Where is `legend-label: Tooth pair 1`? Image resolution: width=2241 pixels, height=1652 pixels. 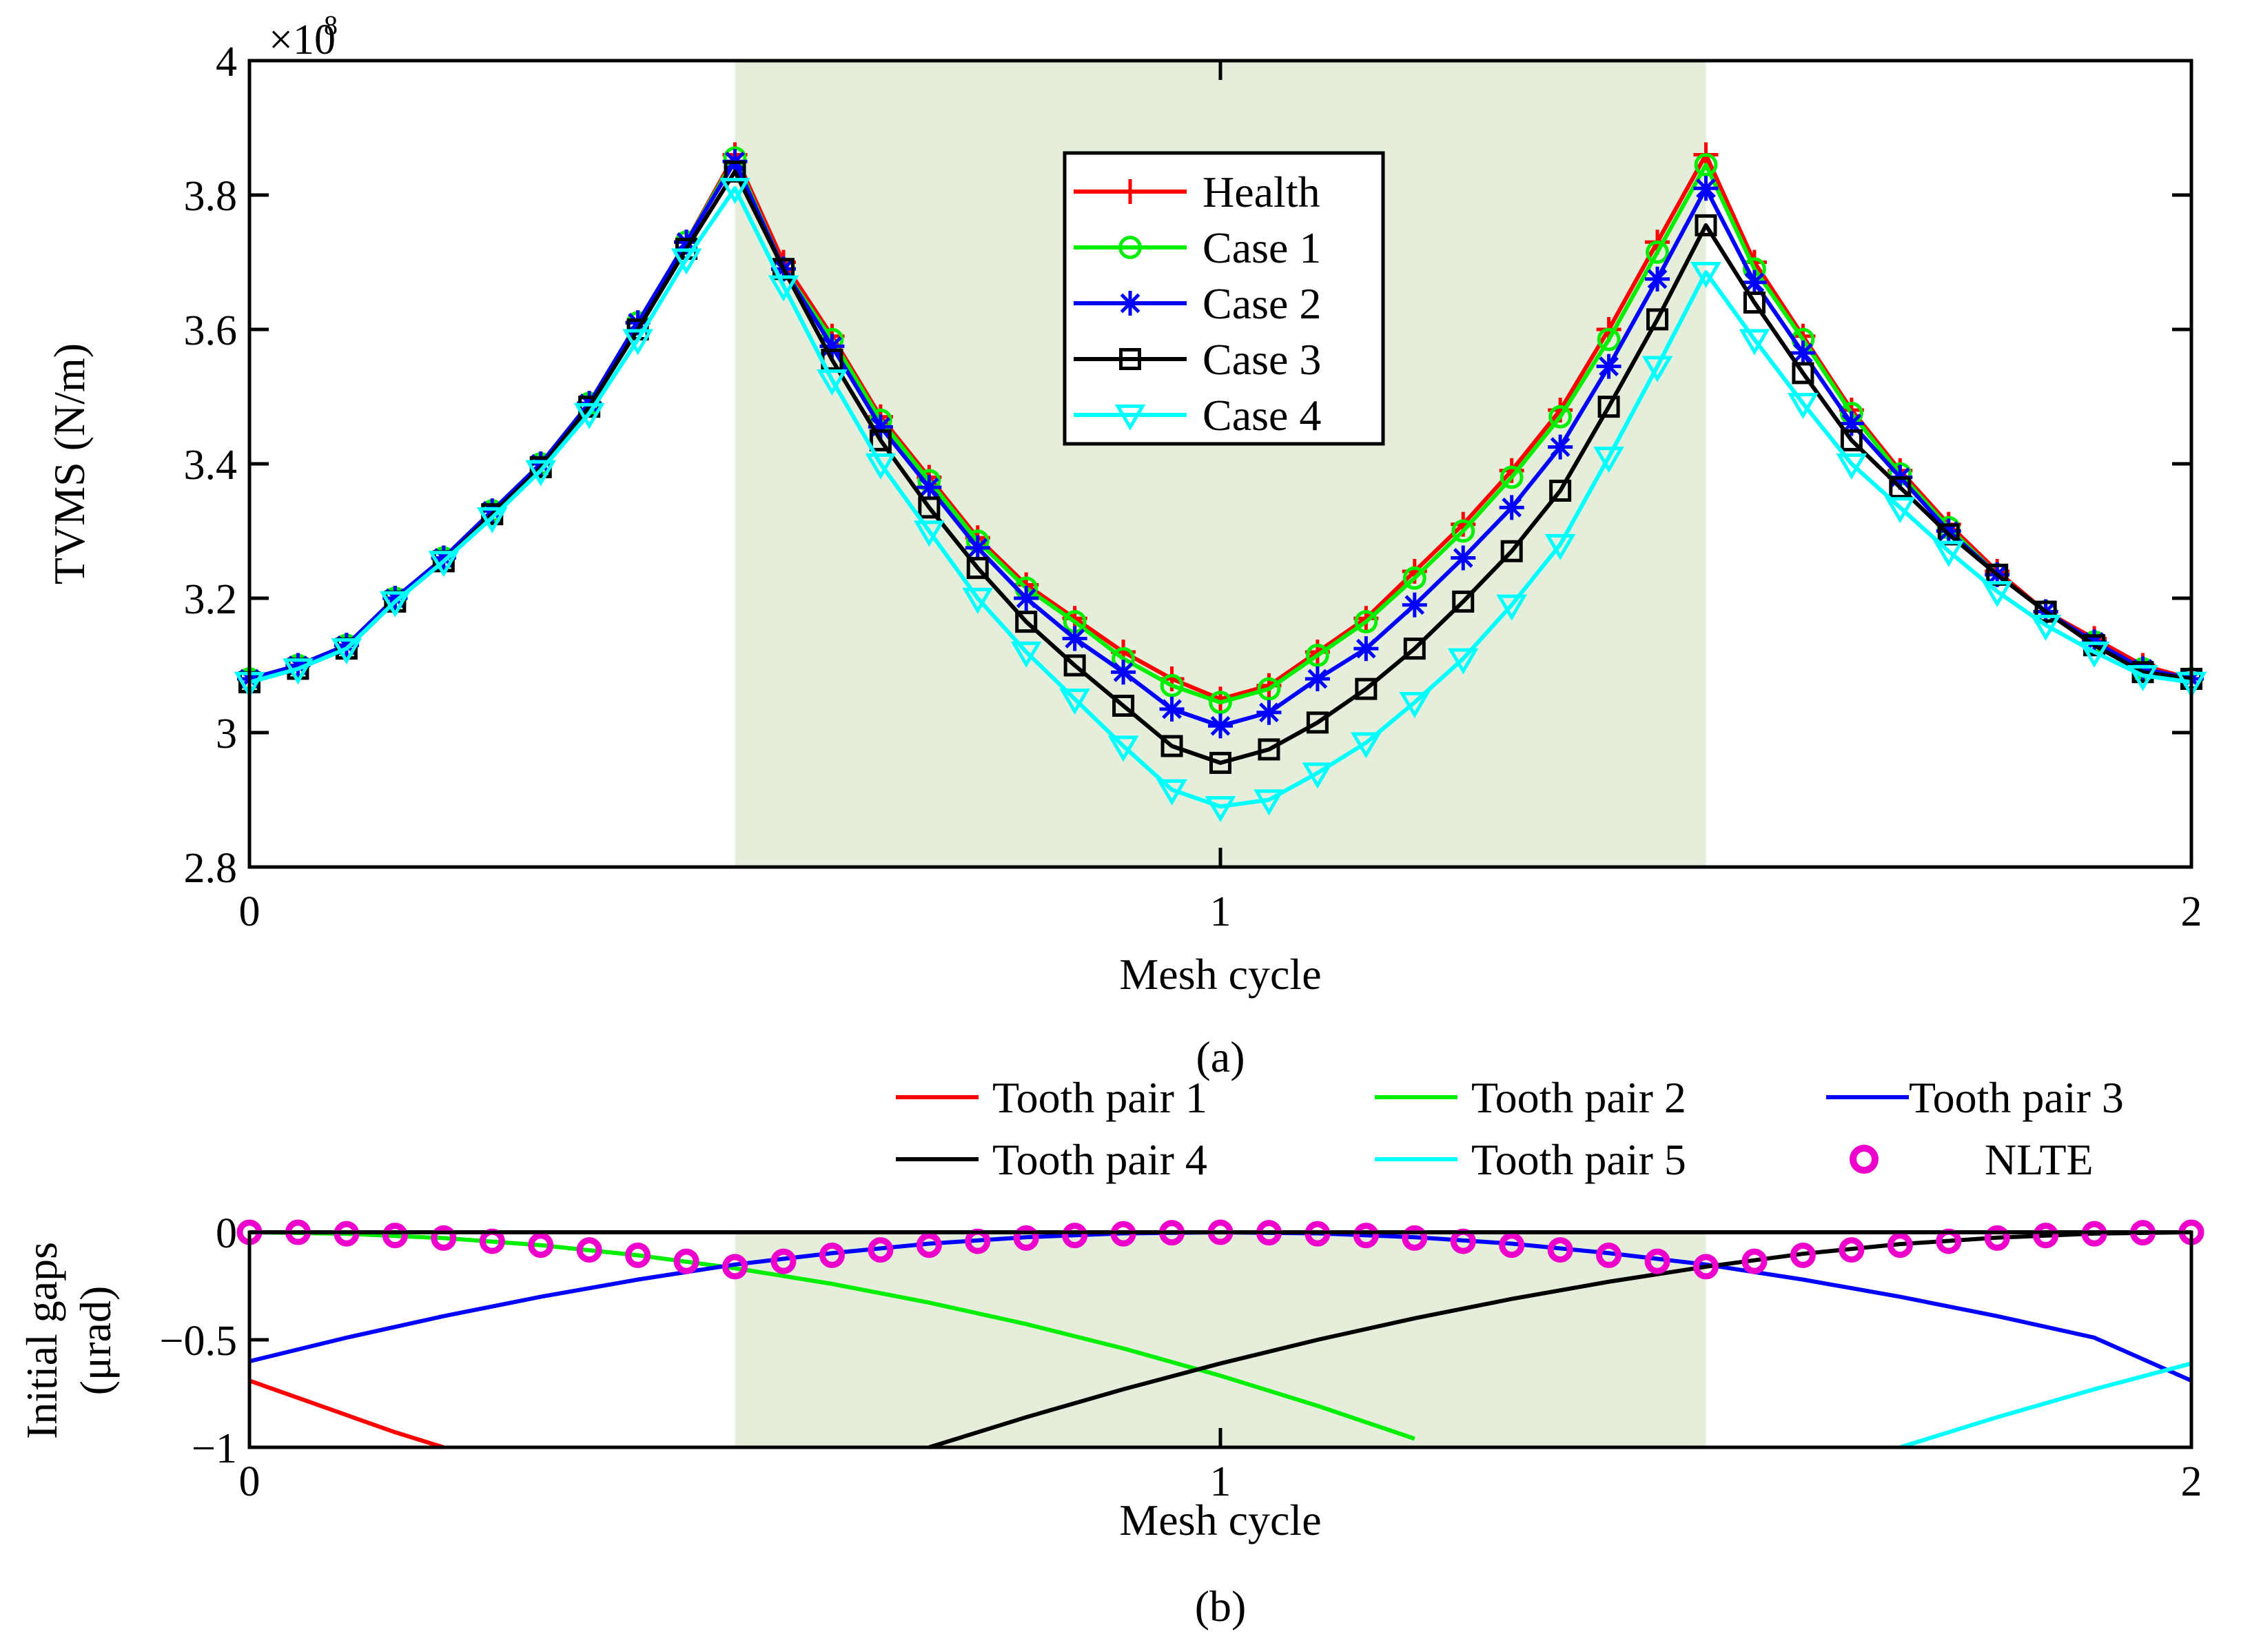
legend-label: Tooth pair 1 is located at coordinates (1099, 1097).